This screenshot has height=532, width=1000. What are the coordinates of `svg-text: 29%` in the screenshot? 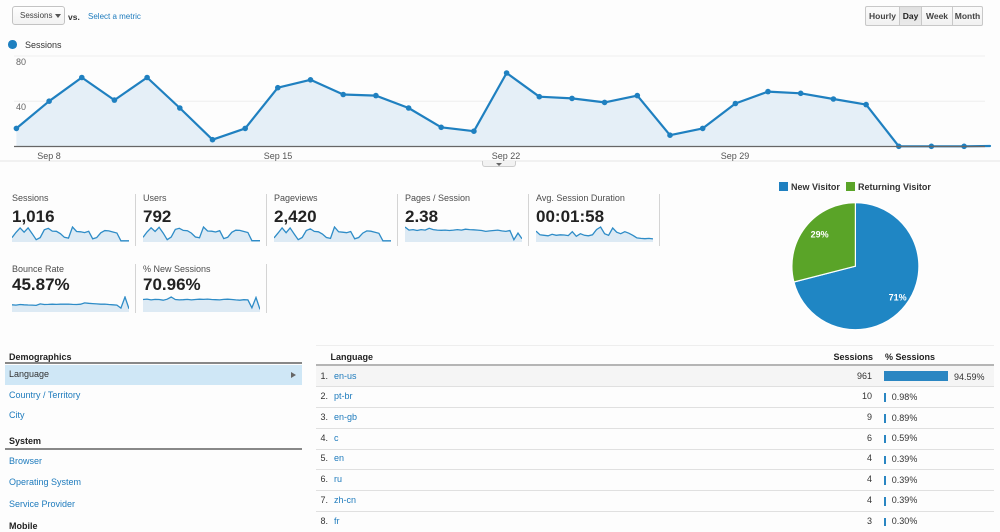 It's located at (820, 235).